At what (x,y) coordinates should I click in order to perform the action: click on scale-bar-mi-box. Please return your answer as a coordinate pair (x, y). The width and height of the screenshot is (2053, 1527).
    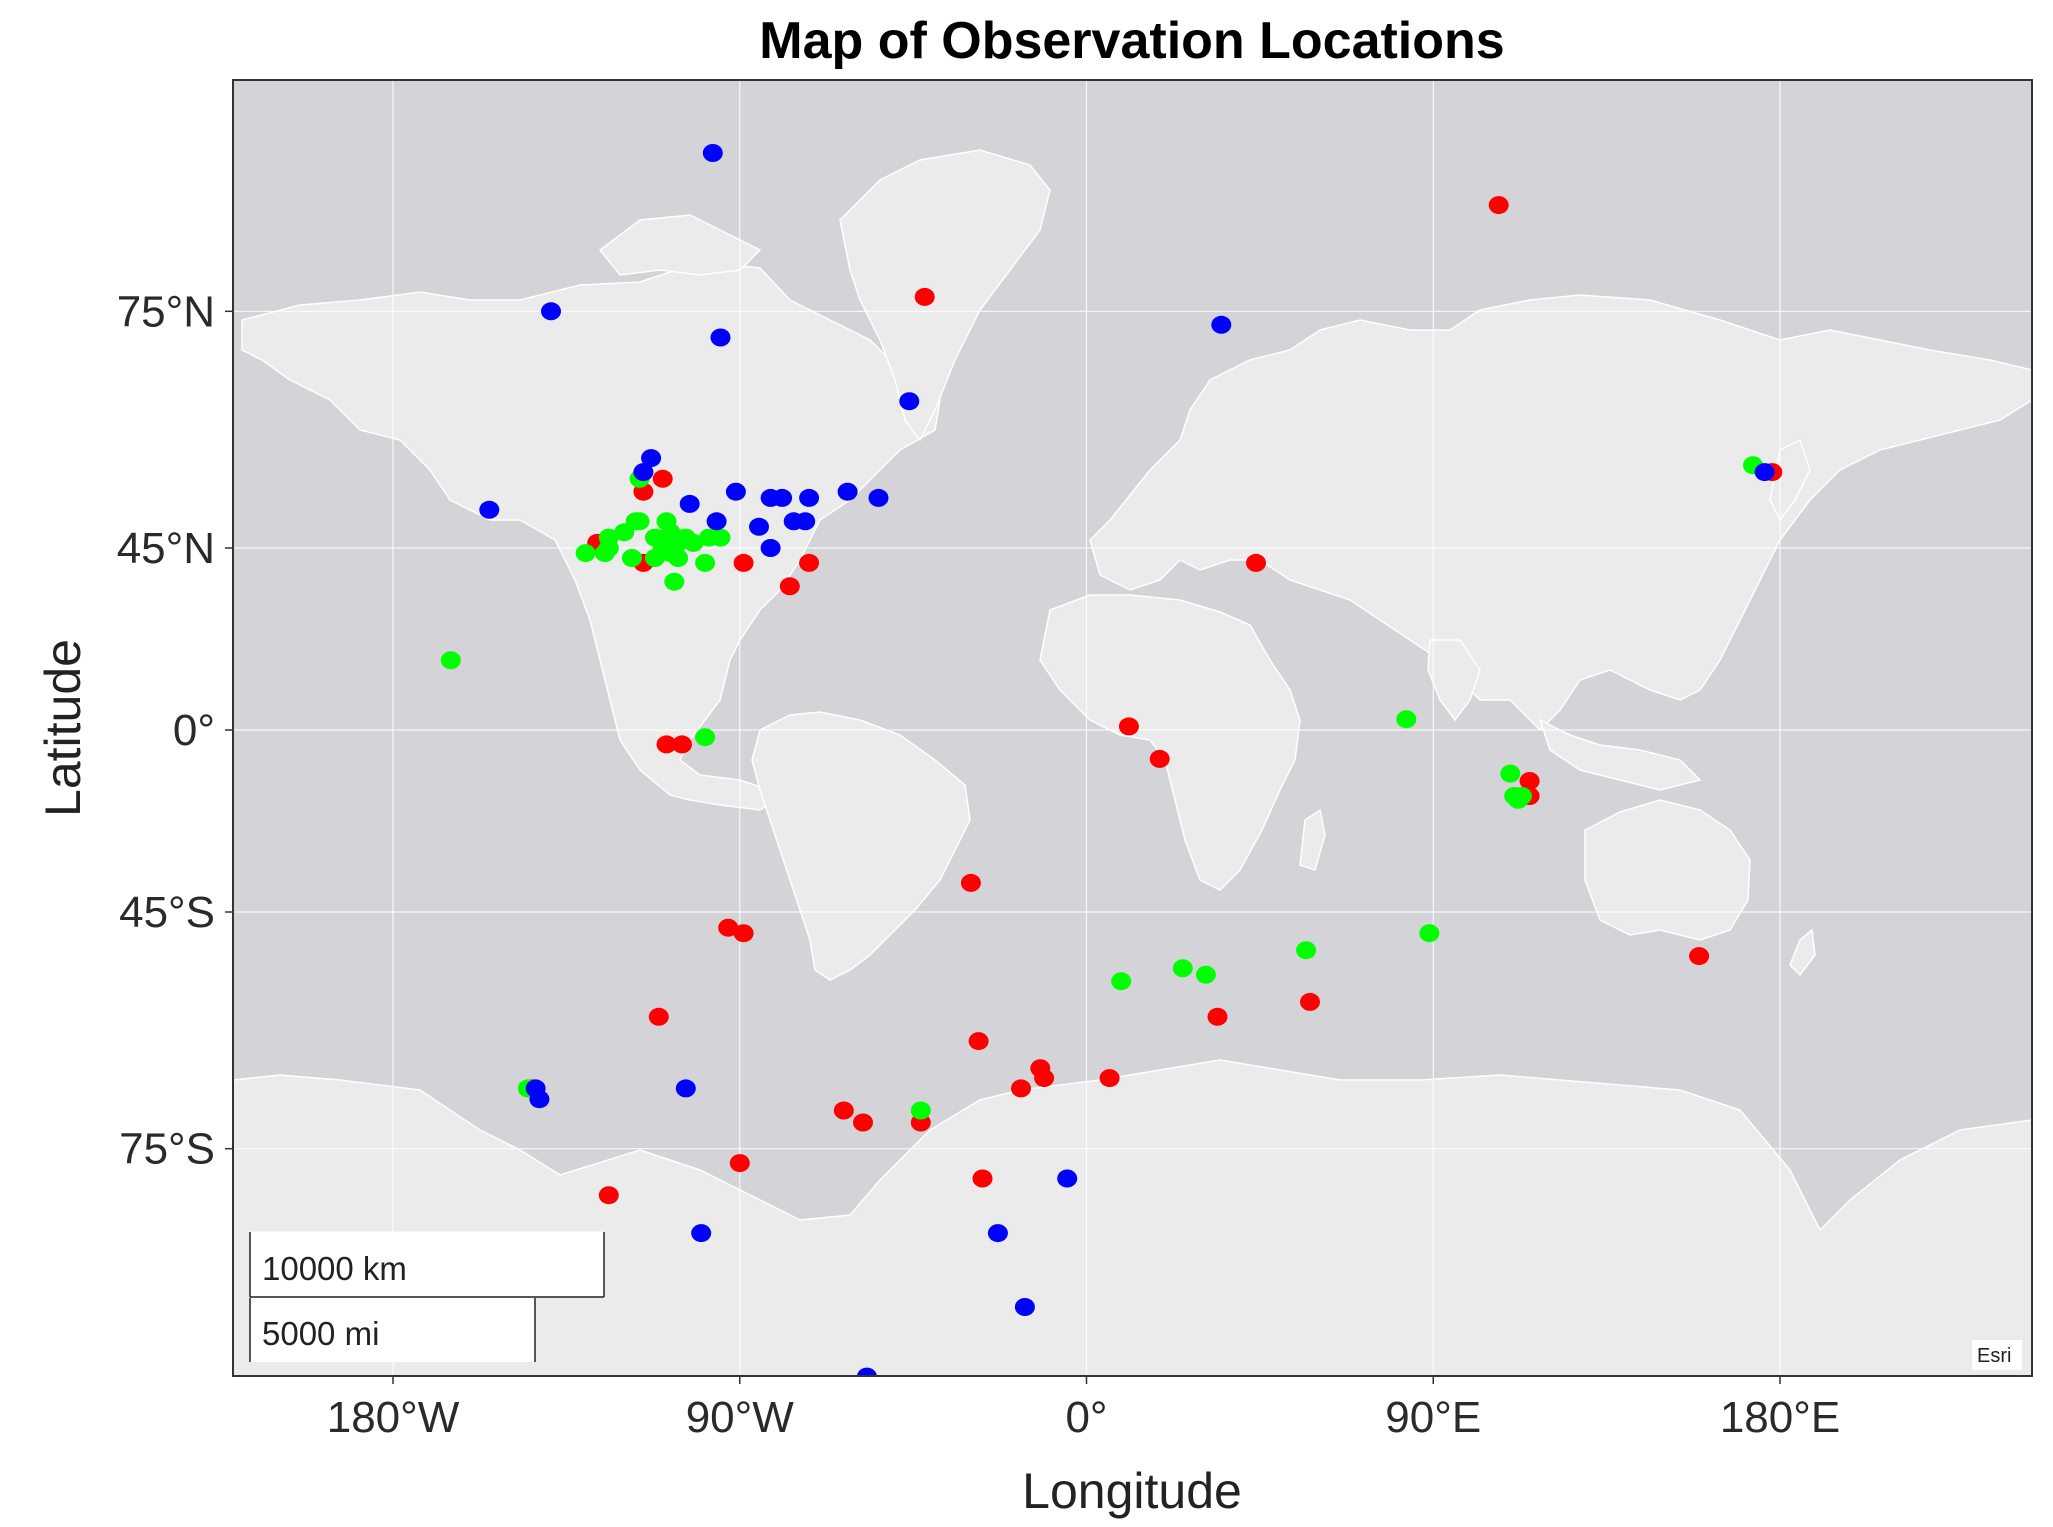
    Looking at the image, I should click on (392, 1330).